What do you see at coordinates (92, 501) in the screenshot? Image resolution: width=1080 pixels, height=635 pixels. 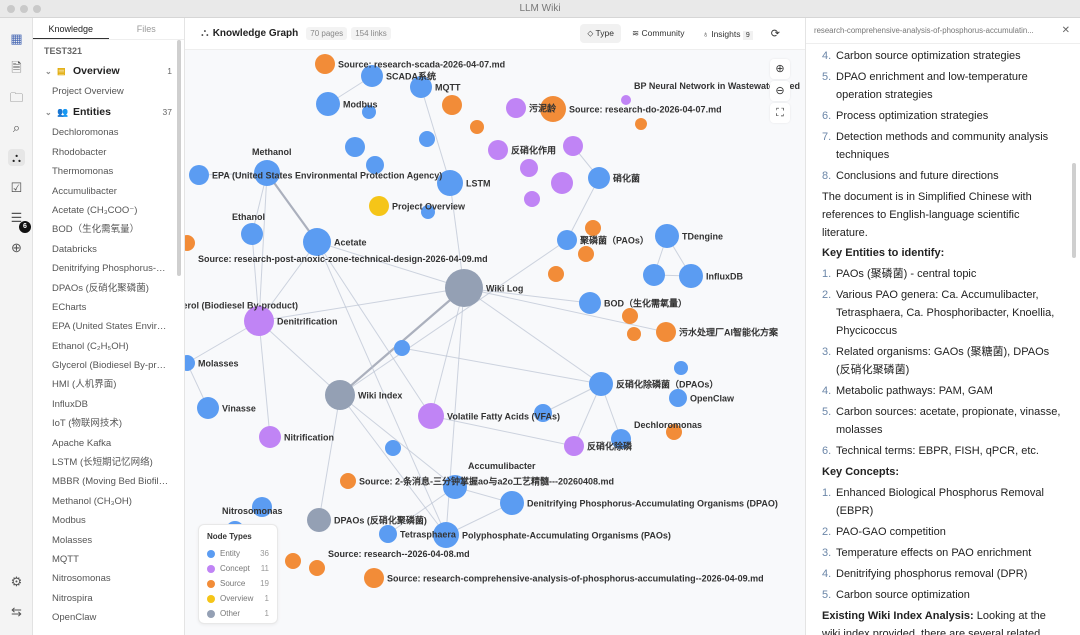 I see `sidebar-item: Methanol (CH₃OH)` at bounding box center [92, 501].